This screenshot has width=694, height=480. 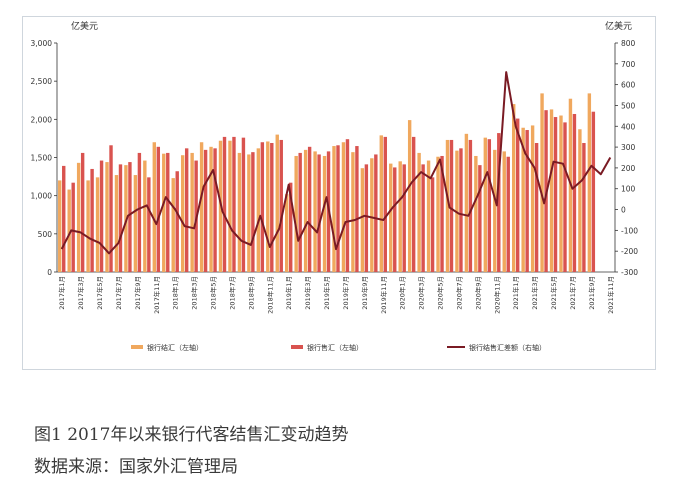 I want to click on x-tick-label: 2017年1月, so click(x=61, y=293).